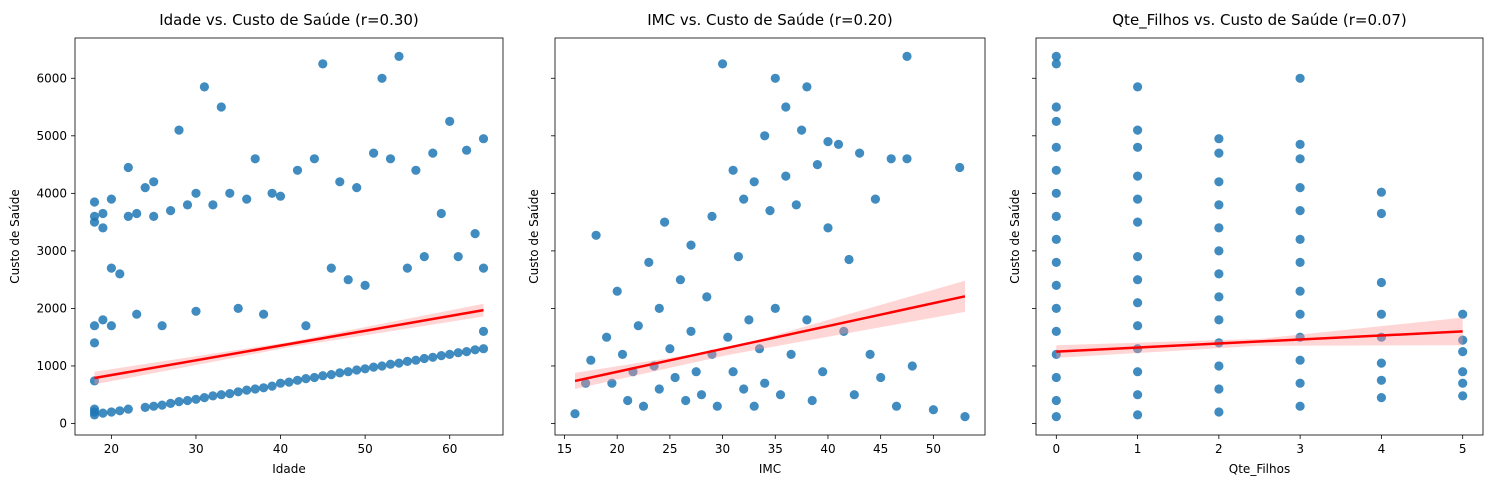 This screenshot has width=1489, height=490. I want to click on y-tick-label: 5000, so click(51, 136).